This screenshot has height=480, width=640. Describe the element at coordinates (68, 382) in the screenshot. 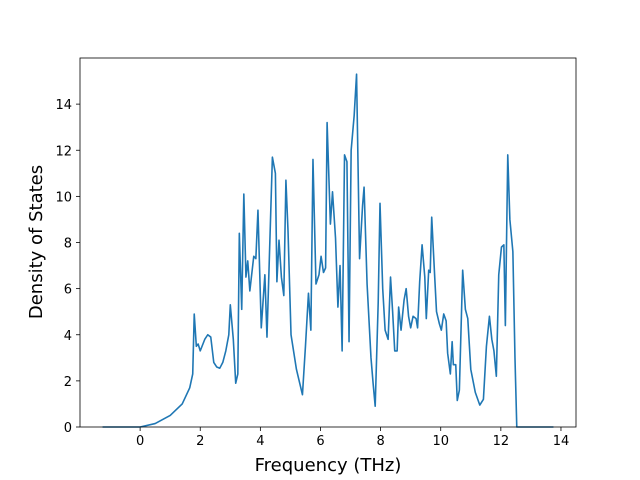

I see `y-tick-label: 2` at that location.